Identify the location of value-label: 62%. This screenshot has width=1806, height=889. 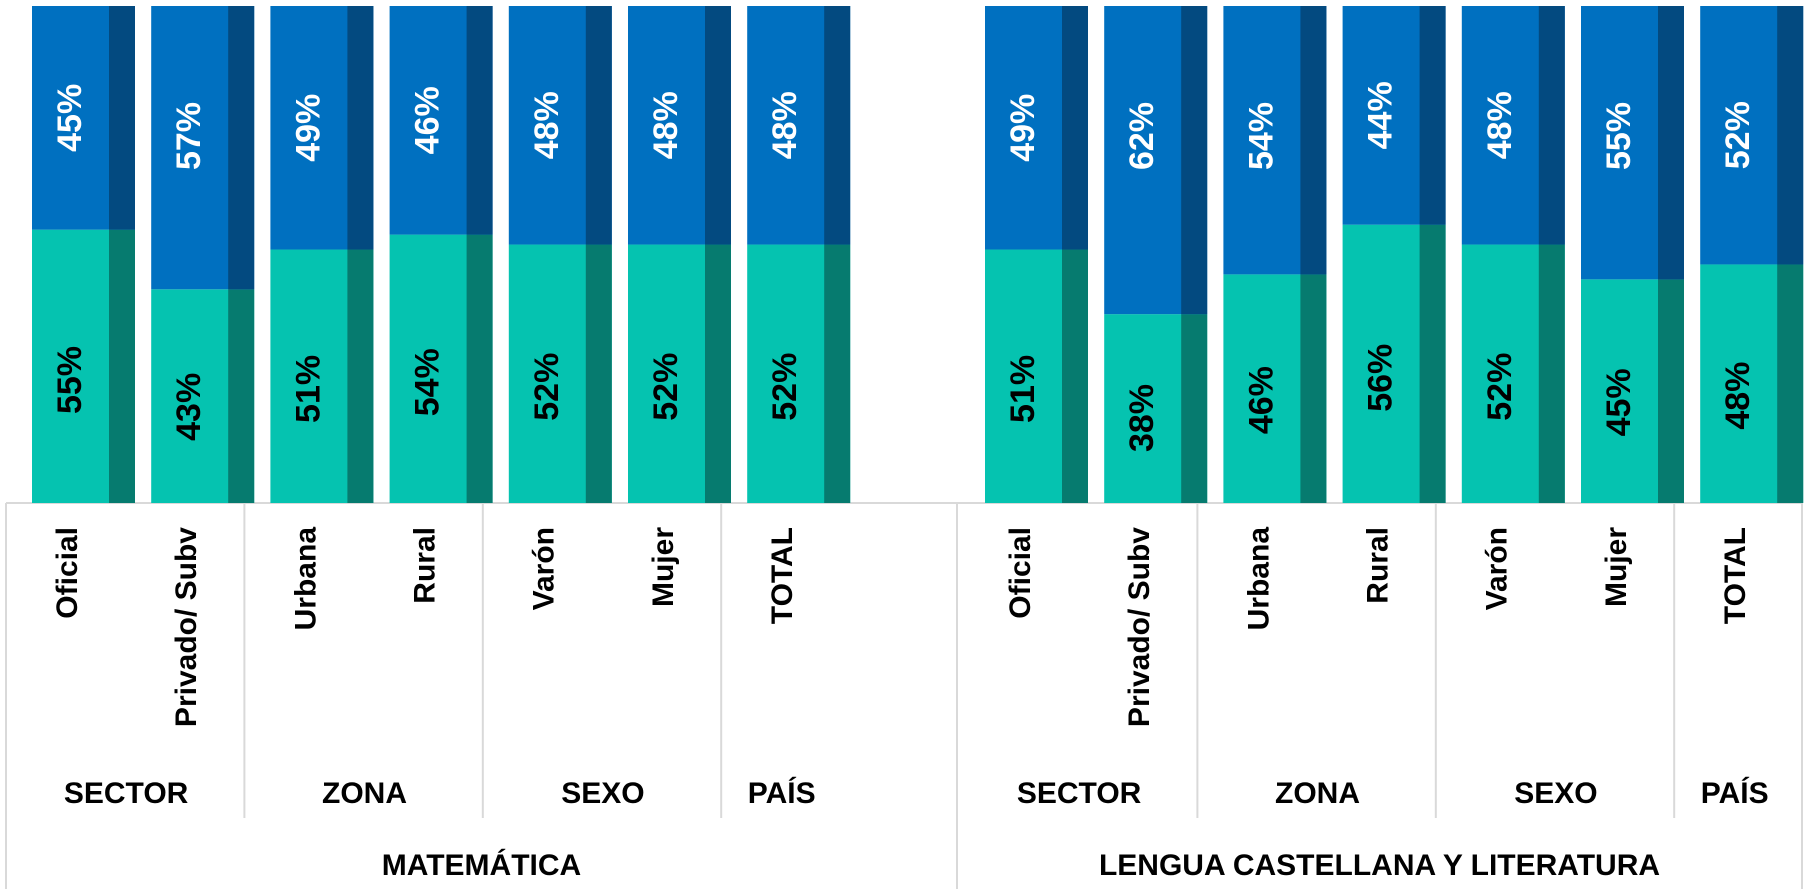
(1142, 136).